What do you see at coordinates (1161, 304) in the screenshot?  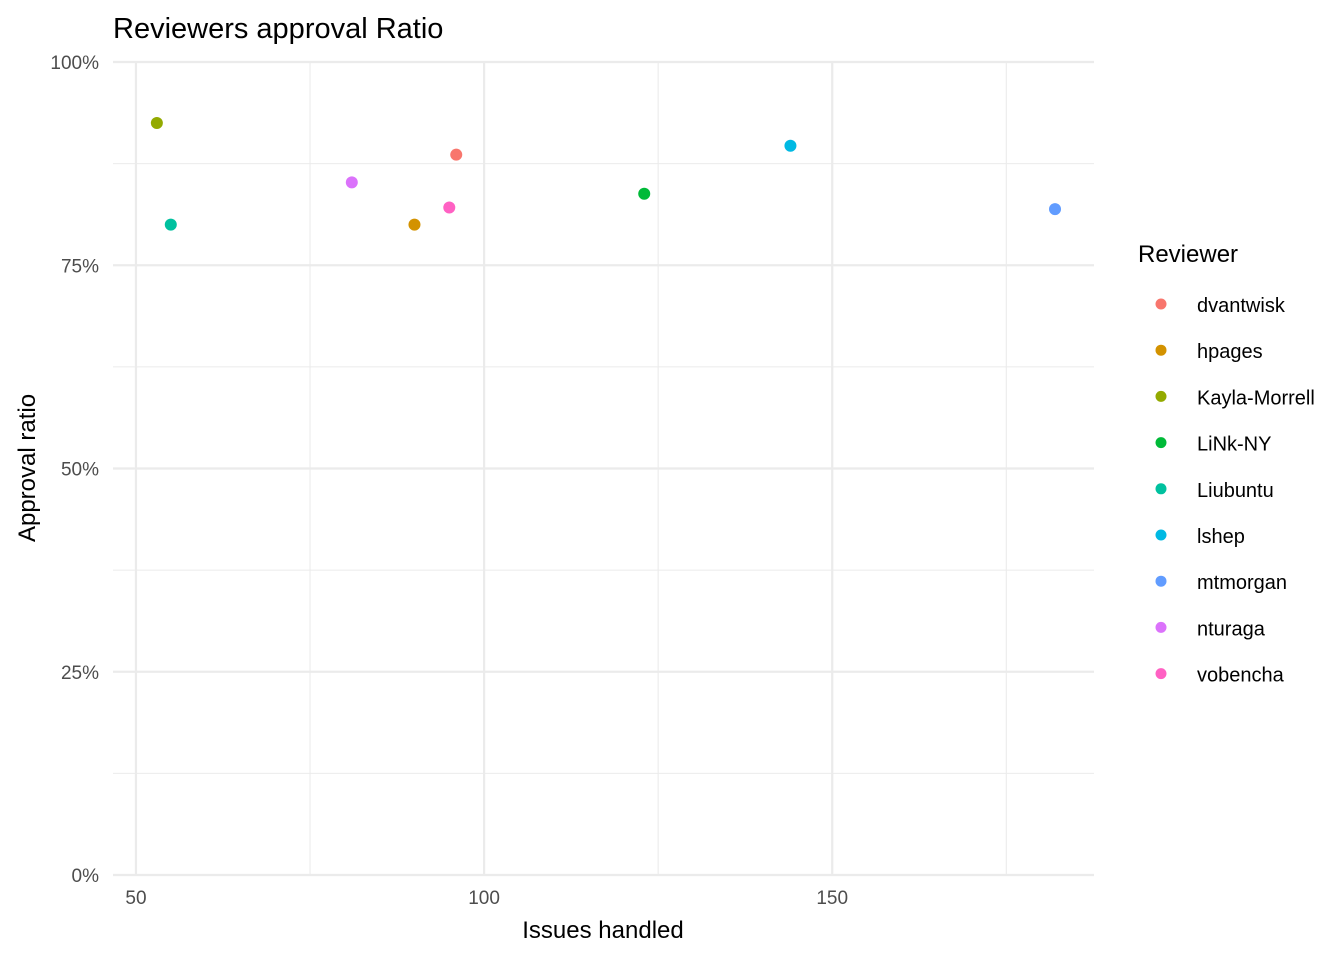 I see `legend-key-dvantwisk` at bounding box center [1161, 304].